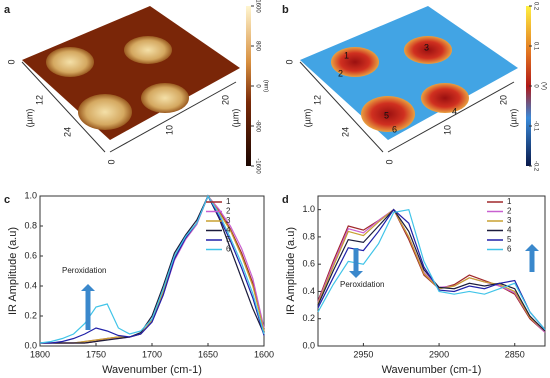 This screenshot has height=378, width=550. I want to click on x-tick-label: 1600, so click(264, 354).